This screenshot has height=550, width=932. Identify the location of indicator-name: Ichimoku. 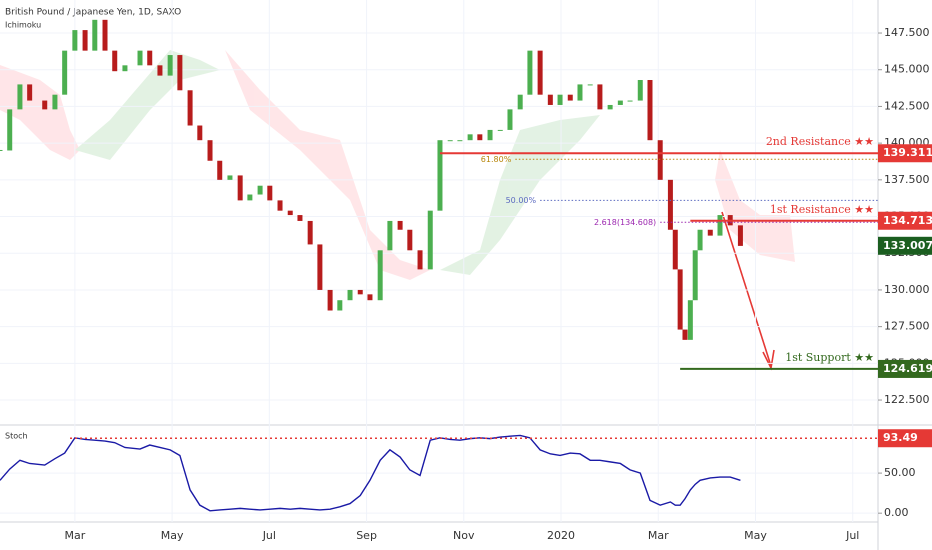
(23, 25).